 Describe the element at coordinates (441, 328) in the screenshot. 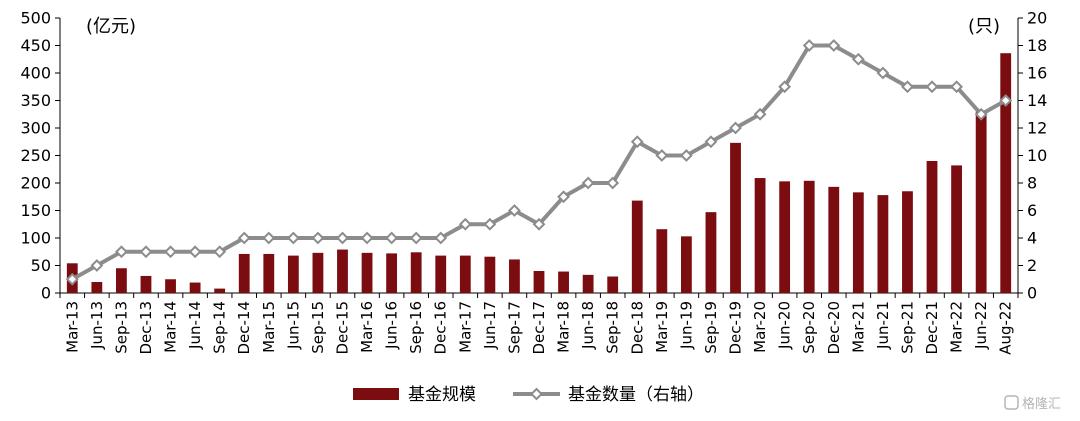

I see `x-tick-label: Dec-16` at that location.